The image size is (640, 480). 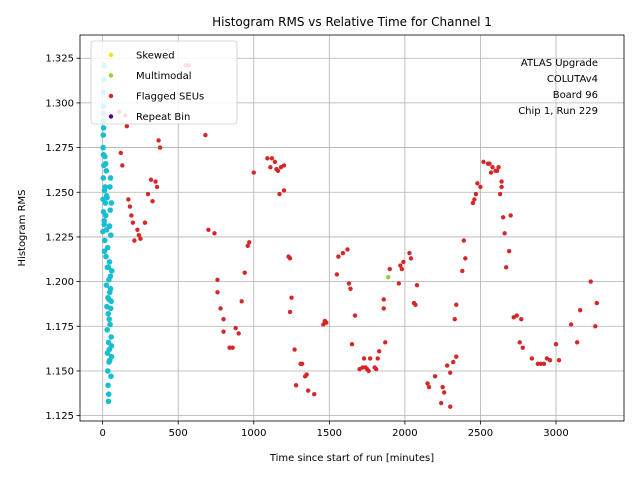 What do you see at coordinates (59, 416) in the screenshot?
I see `y-tick-label: 1.125` at bounding box center [59, 416].